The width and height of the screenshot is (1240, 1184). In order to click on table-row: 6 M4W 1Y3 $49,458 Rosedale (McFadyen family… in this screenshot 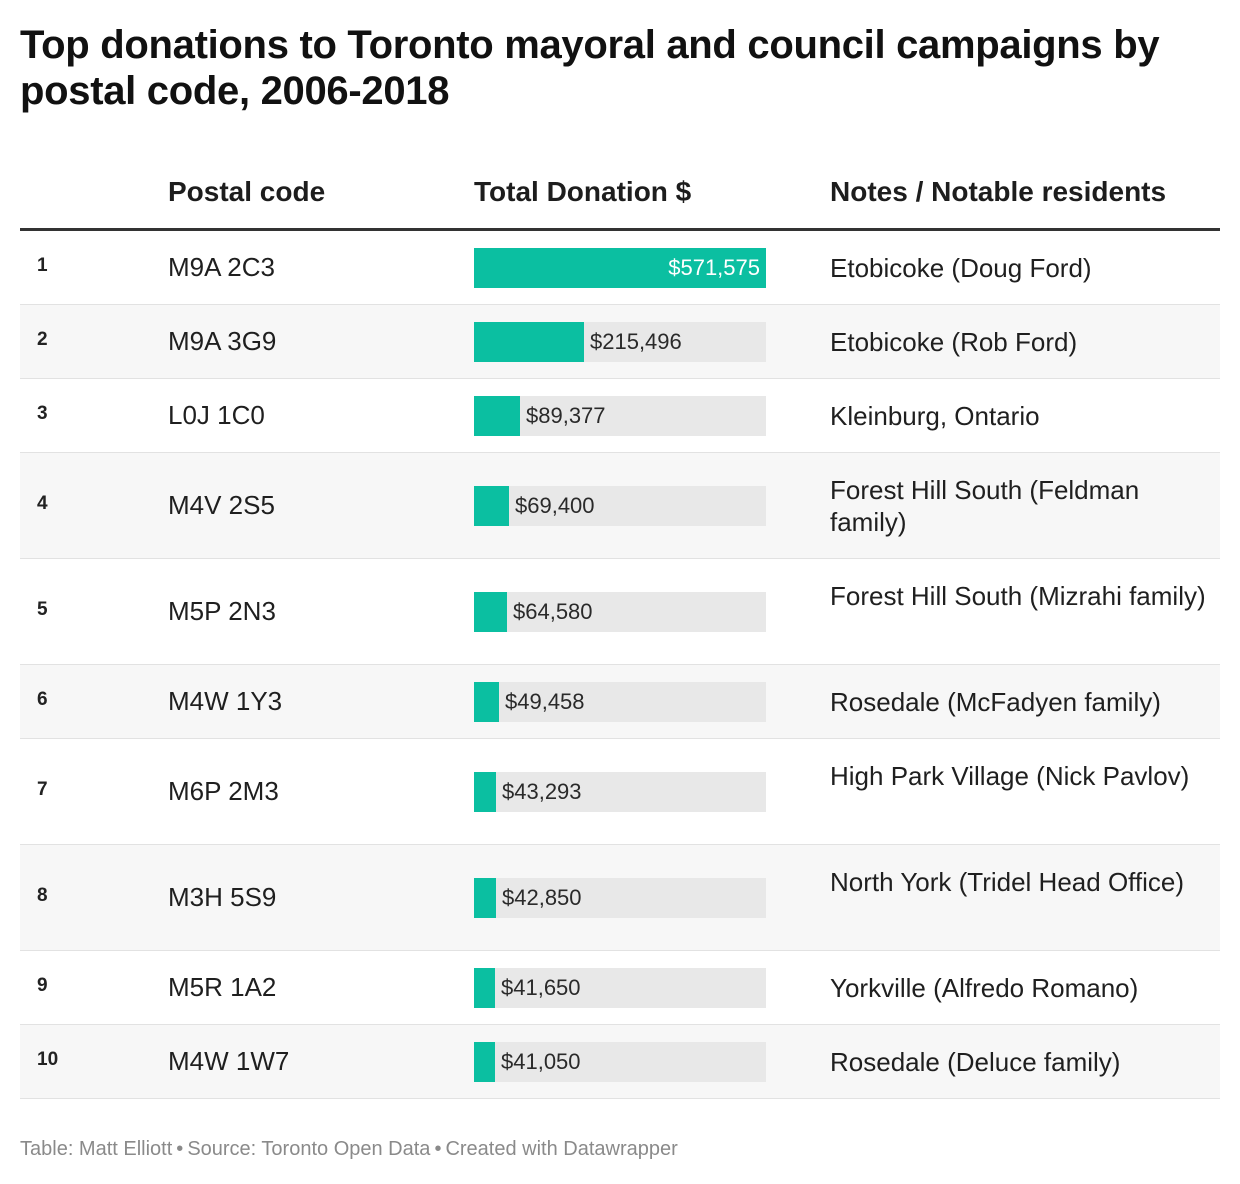, I will do `click(620, 702)`.